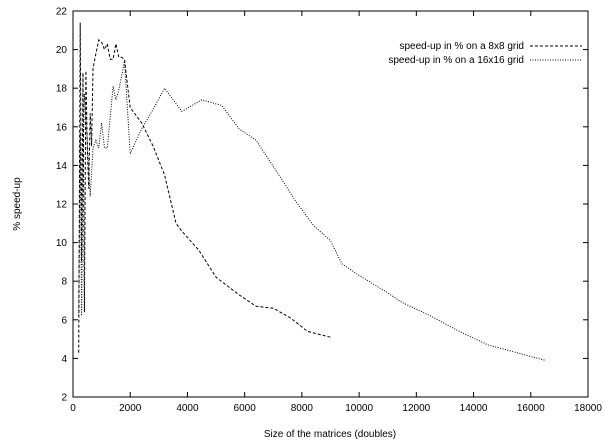  What do you see at coordinates (588, 408) in the screenshot?
I see `x-tick-label: 18000` at bounding box center [588, 408].